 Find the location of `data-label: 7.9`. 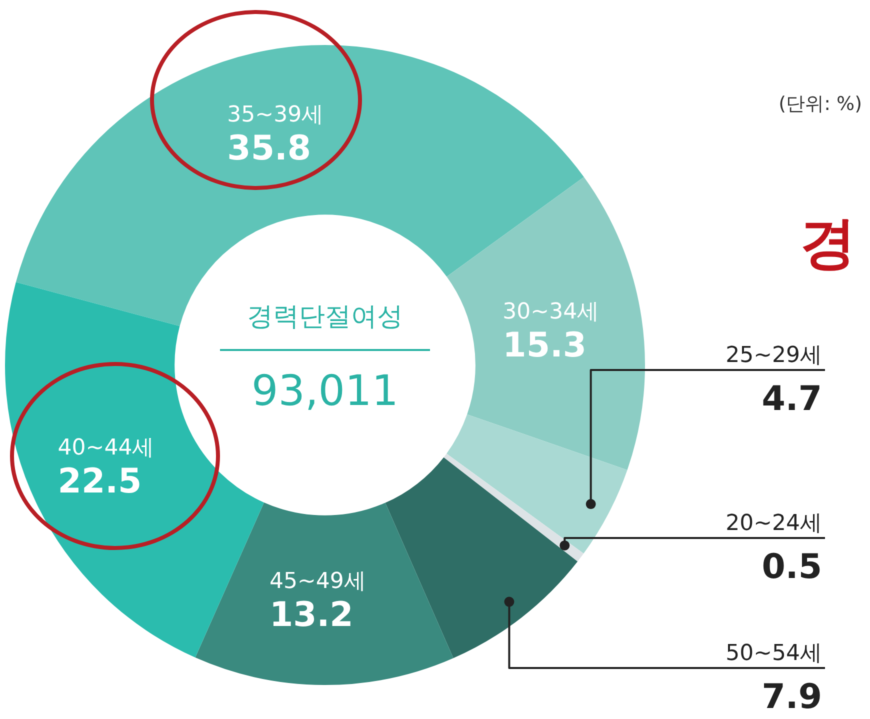

data-label: 7.9 is located at coordinates (792, 697).